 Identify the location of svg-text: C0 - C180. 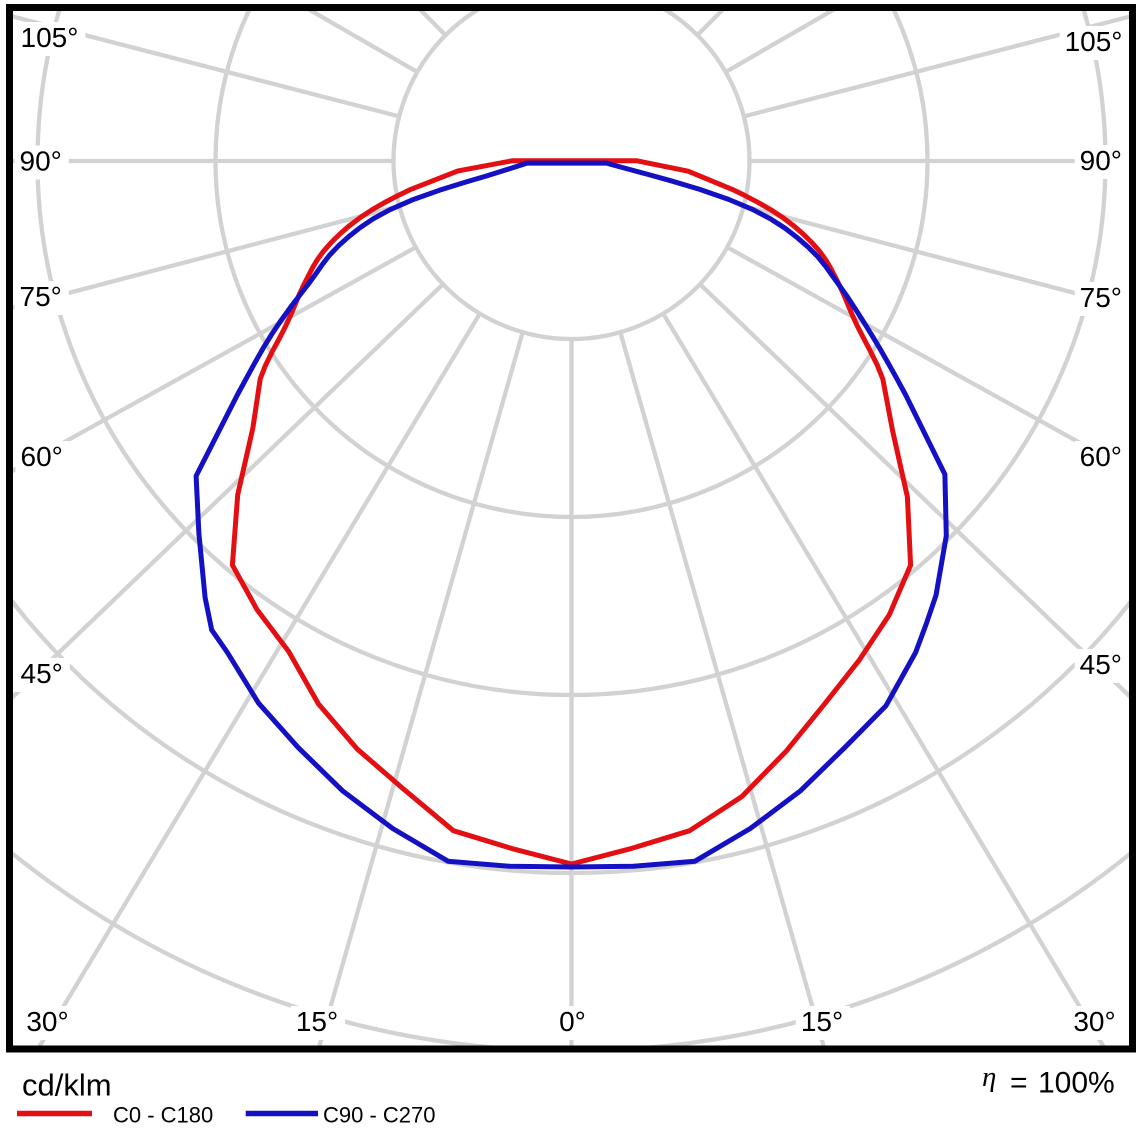
(163, 1115).